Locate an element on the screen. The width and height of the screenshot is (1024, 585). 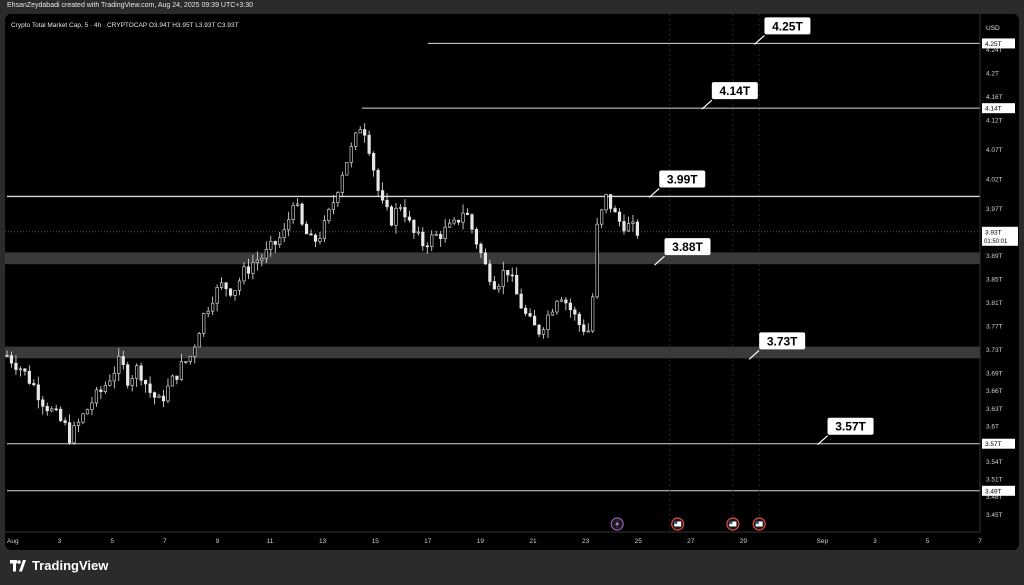
current-price-box is located at coordinates (1000, 236).